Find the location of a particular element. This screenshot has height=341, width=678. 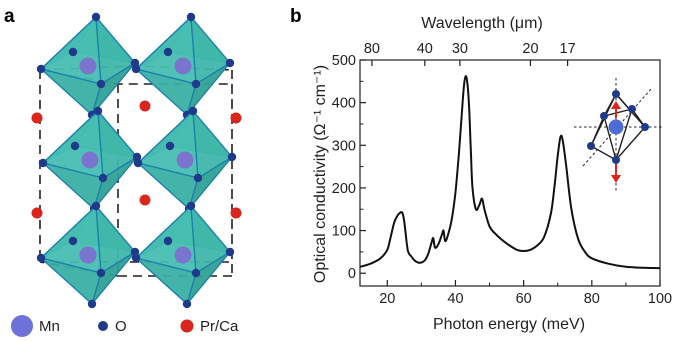

oxygen-atom-icon is located at coordinates (103, 326).